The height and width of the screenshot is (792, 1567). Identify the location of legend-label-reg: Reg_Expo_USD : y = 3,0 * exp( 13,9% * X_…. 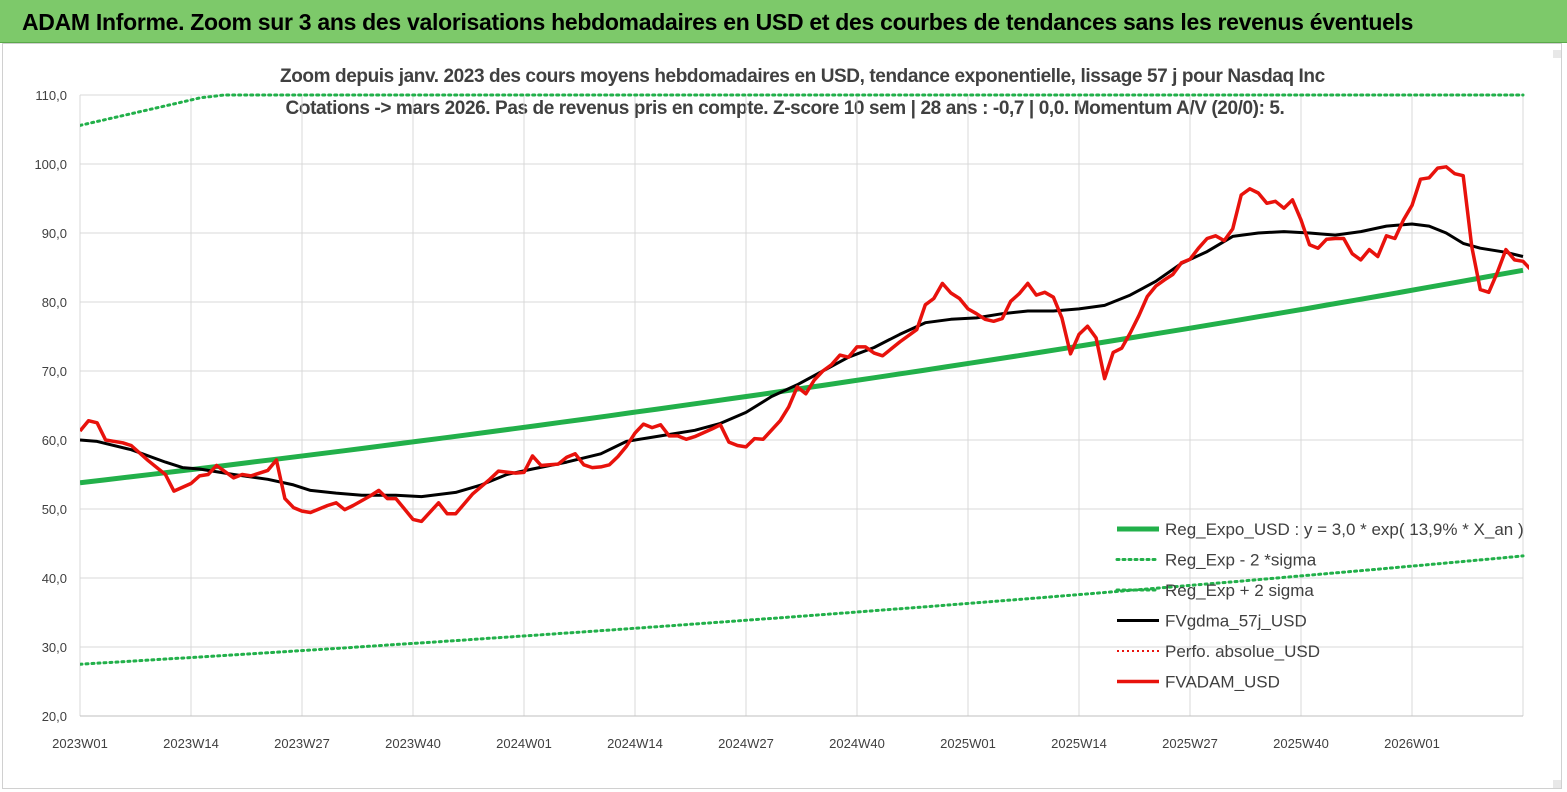
(1344, 529).